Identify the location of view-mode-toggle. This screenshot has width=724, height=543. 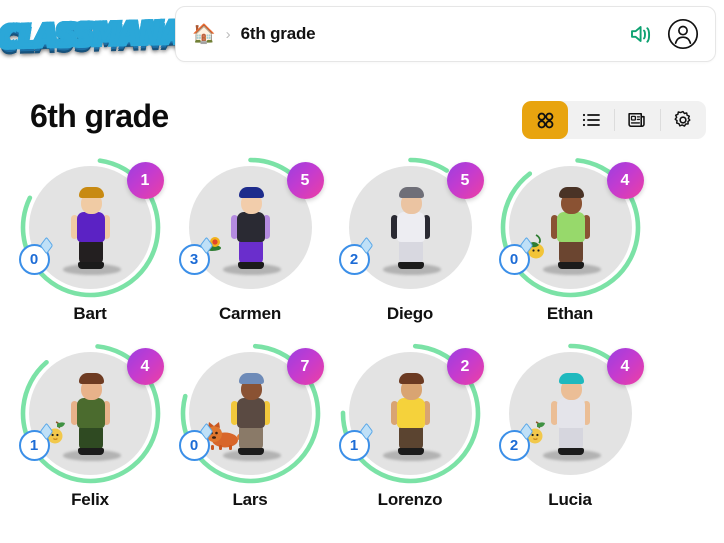
(614, 120).